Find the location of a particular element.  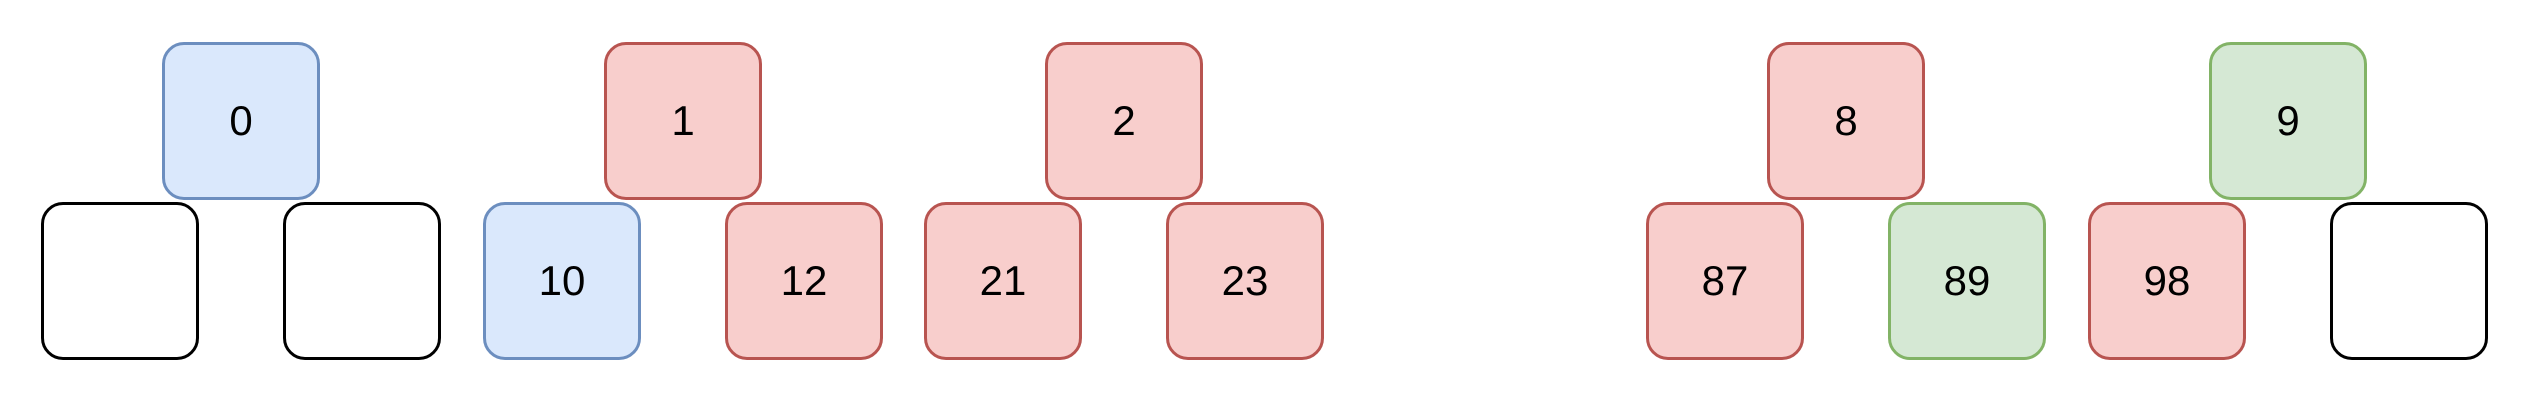

node-87: 87 is located at coordinates (1725, 281).